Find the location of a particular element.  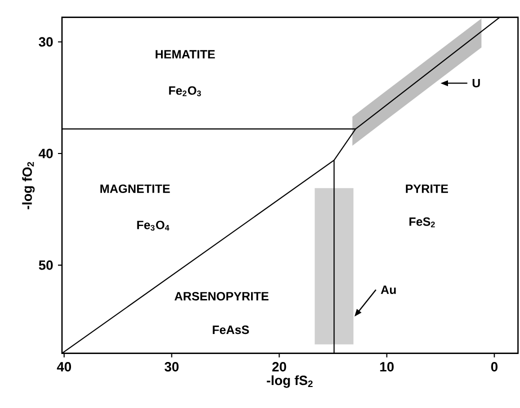

annotation: HEMATITE is located at coordinates (185, 54).